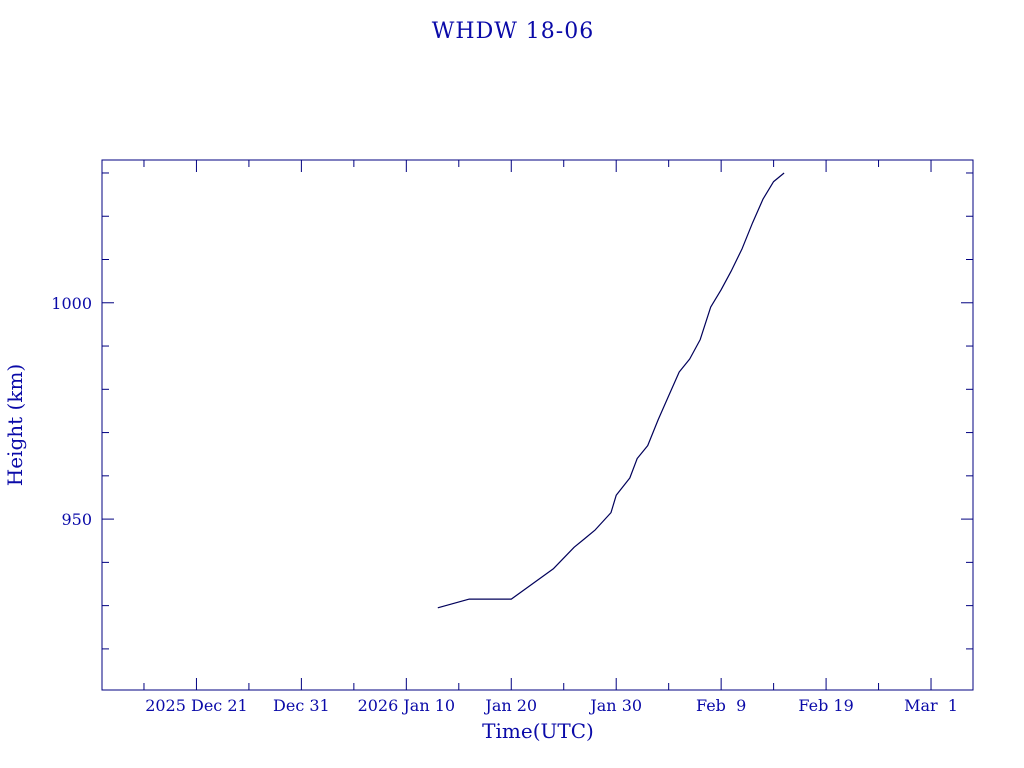  Describe the element at coordinates (513, 31) in the screenshot. I see `chart-title: WHDW 18-06` at that location.